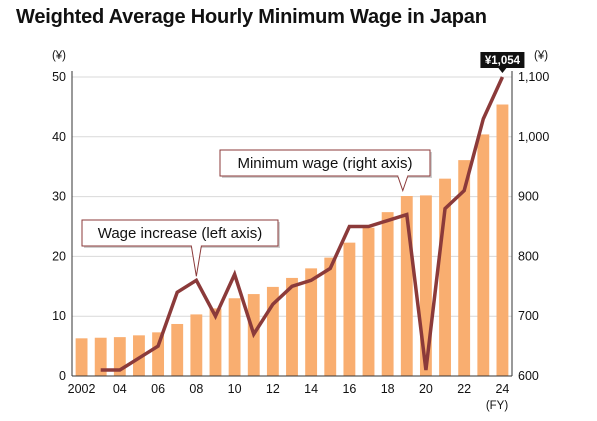  Describe the element at coordinates (59, 77) in the screenshot. I see `left-tick-label: 50` at that location.